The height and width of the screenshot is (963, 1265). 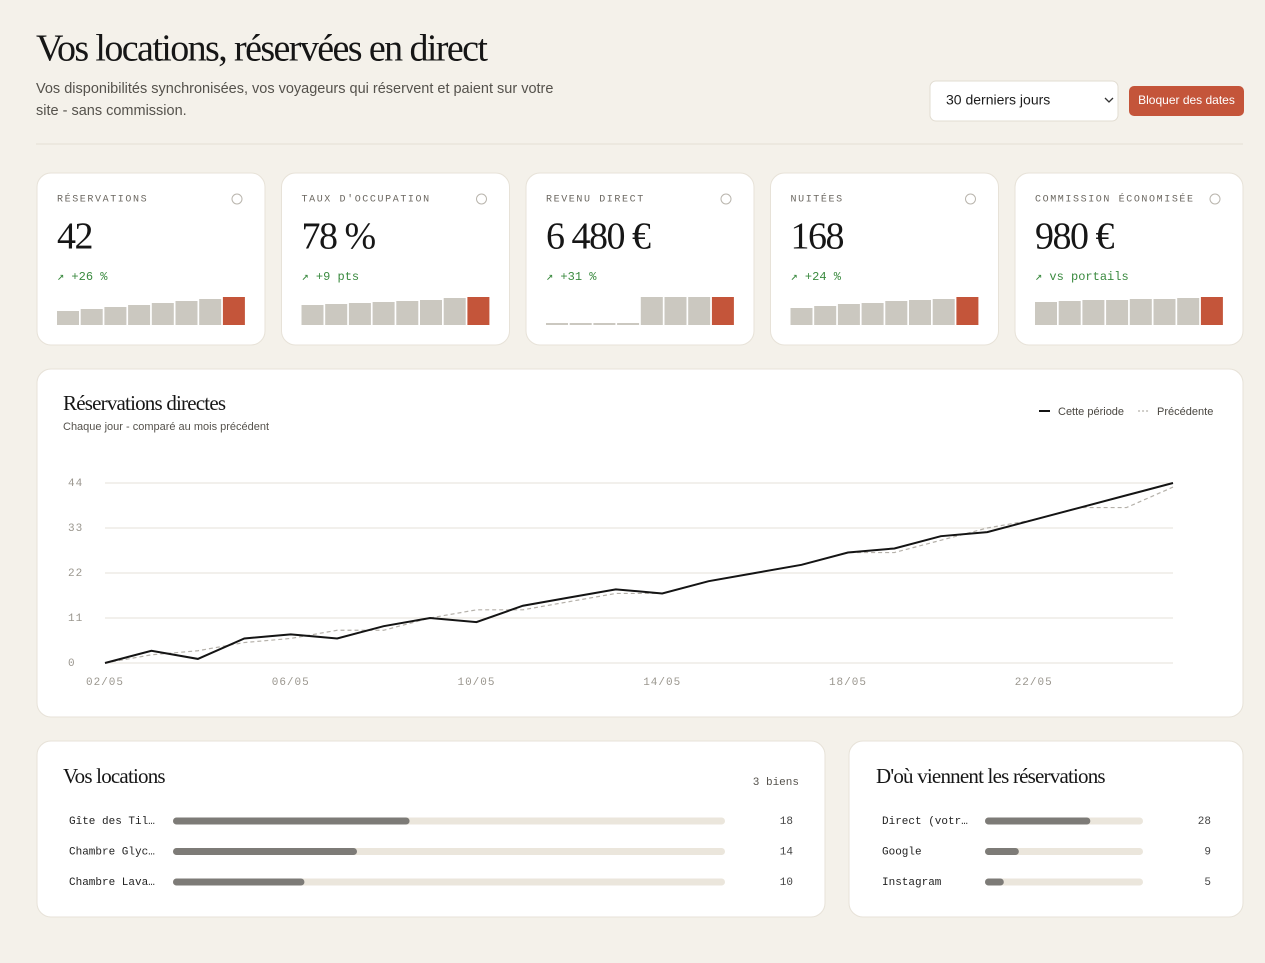 What do you see at coordinates (366, 200) in the screenshot?
I see `kpi-label: TAUX D'OCCUPATION` at bounding box center [366, 200].